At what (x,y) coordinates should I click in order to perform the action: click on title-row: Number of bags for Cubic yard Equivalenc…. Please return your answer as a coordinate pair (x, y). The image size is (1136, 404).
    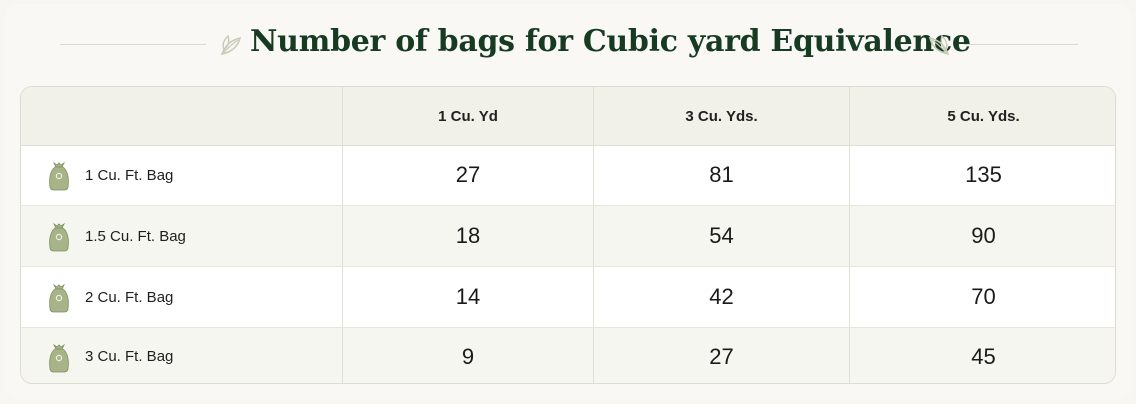
    Looking at the image, I should click on (568, 47).